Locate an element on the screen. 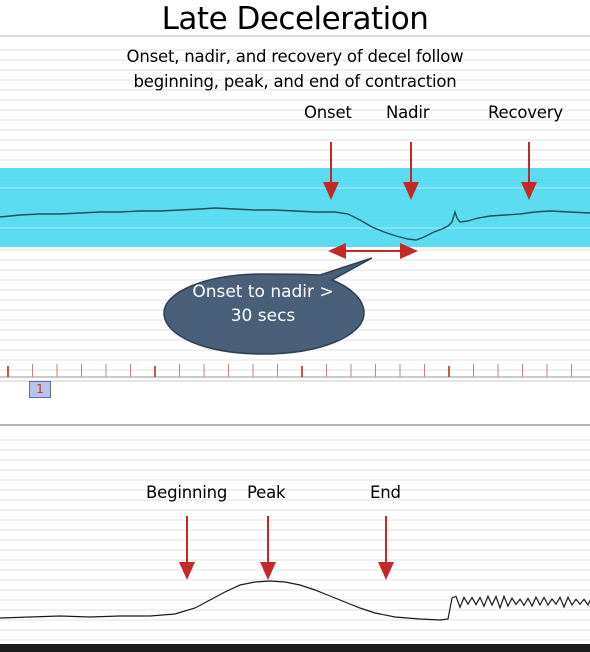 The height and width of the screenshot is (652, 590). callout-text: Onset to nadir > 30 secs is located at coordinates (263, 304).